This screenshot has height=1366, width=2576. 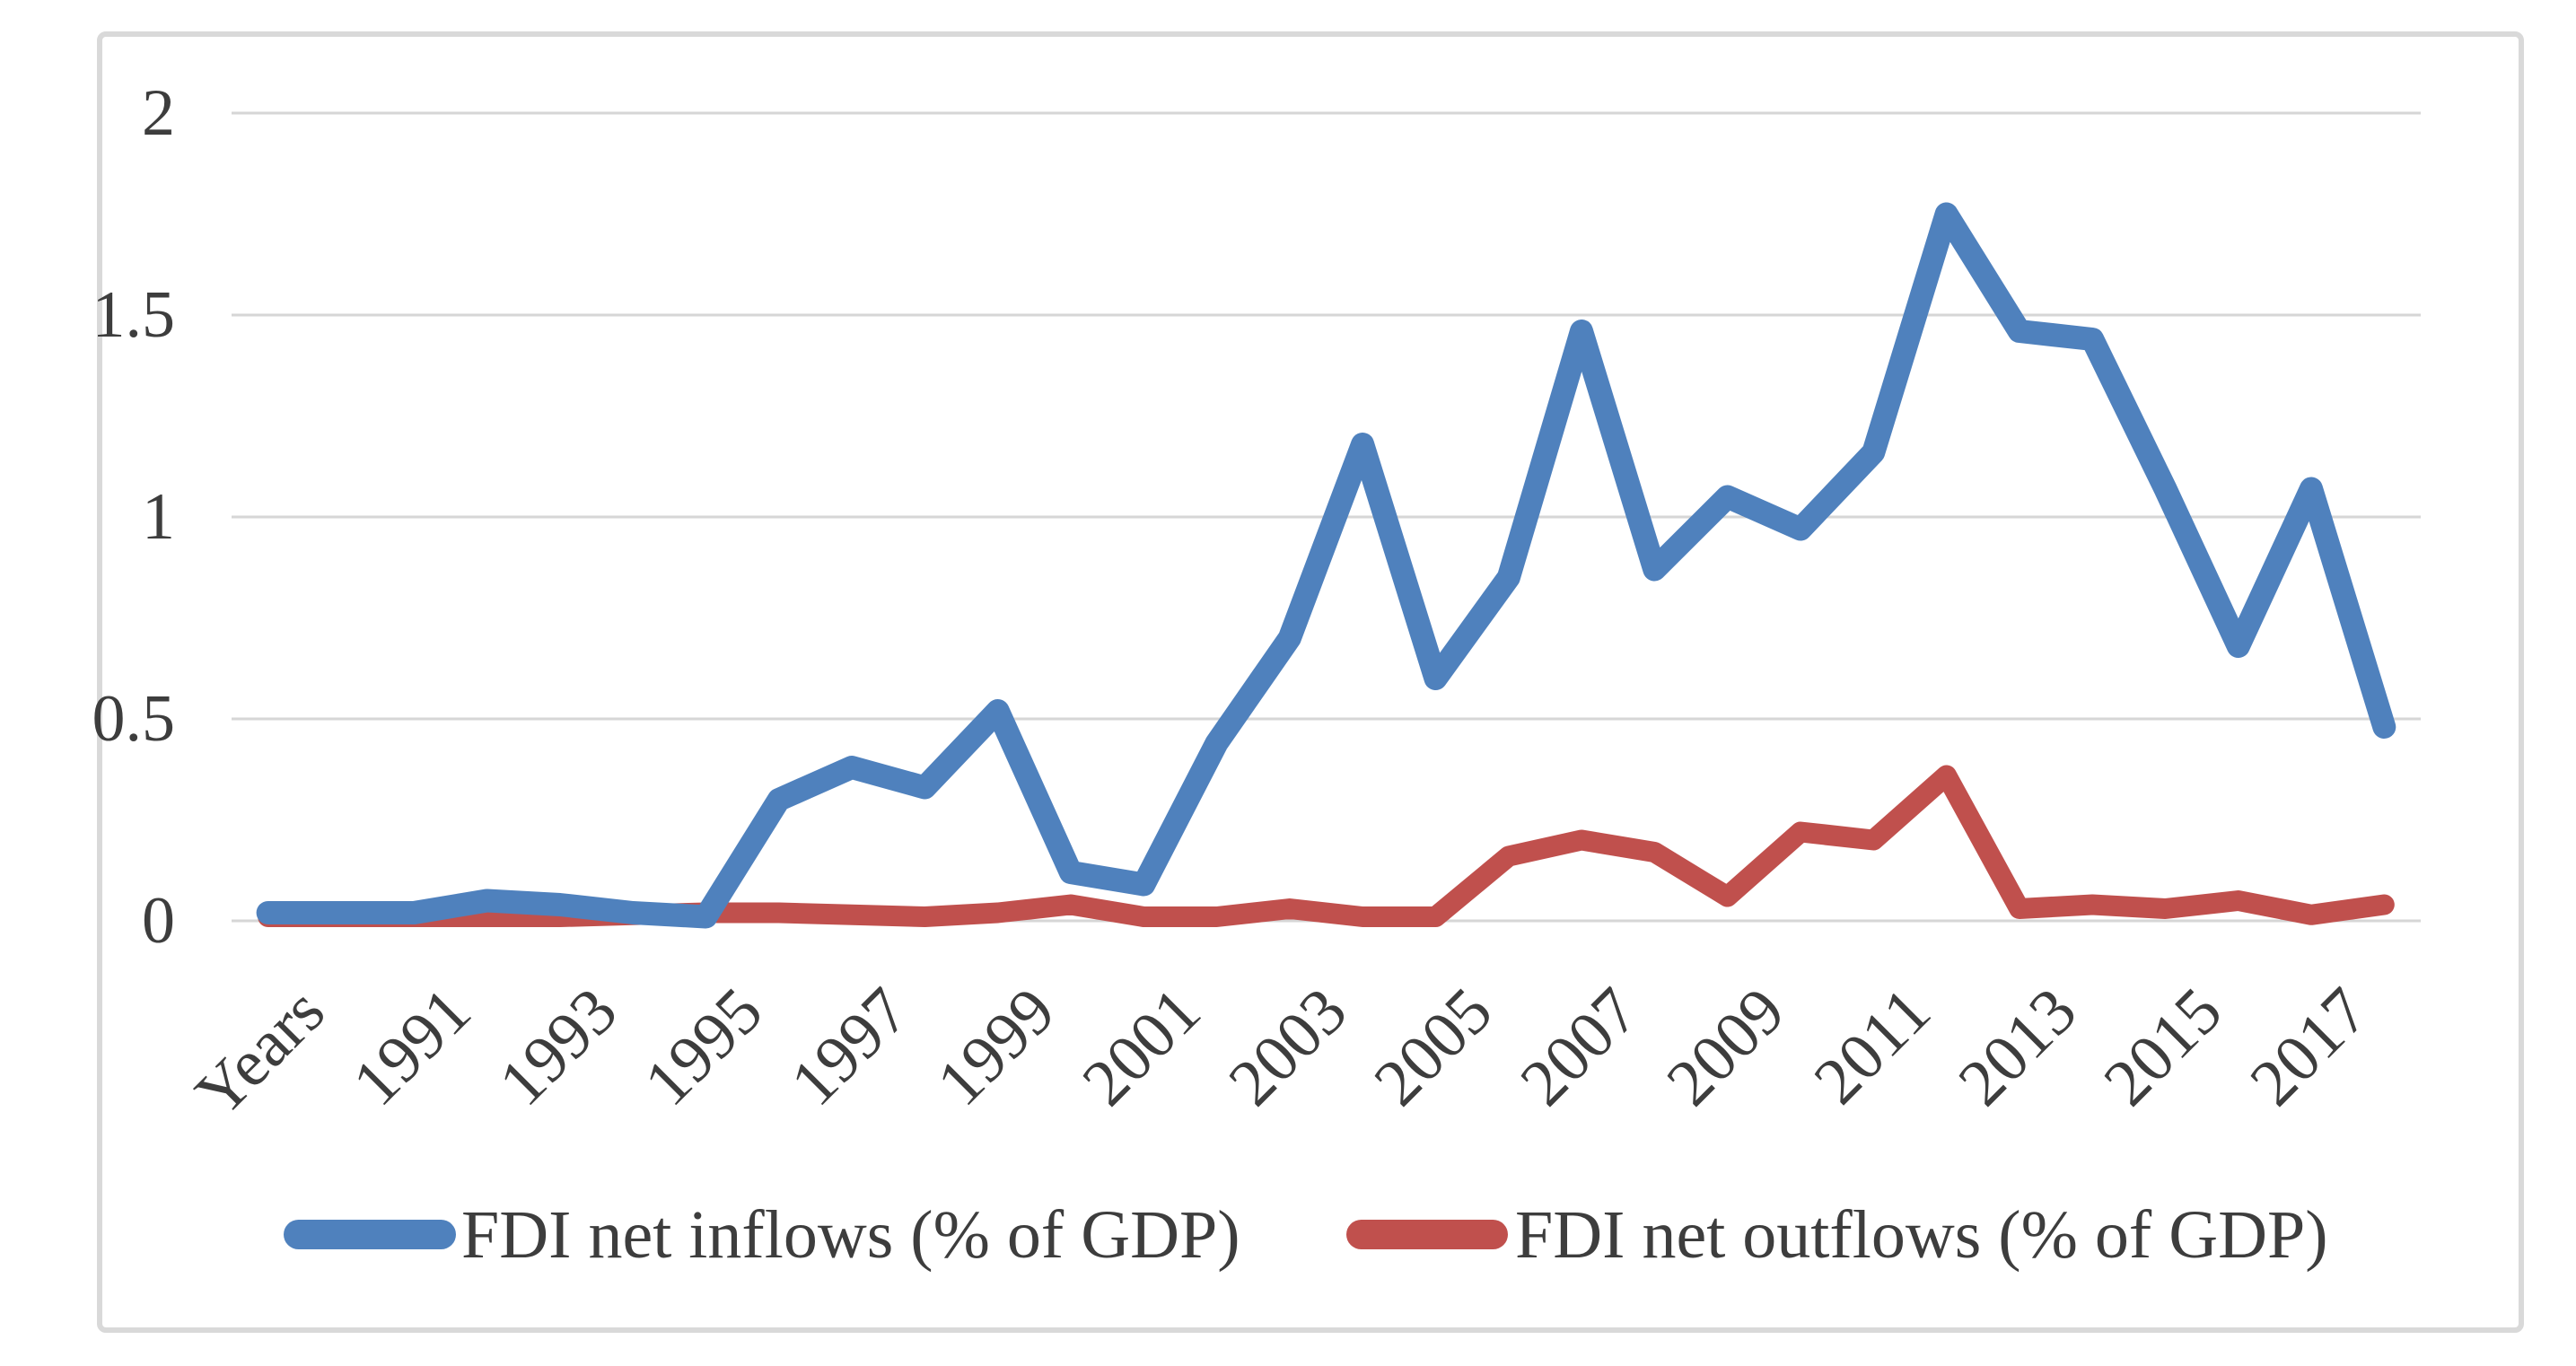 What do you see at coordinates (370, 1234) in the screenshot?
I see `inflows-legend-marker` at bounding box center [370, 1234].